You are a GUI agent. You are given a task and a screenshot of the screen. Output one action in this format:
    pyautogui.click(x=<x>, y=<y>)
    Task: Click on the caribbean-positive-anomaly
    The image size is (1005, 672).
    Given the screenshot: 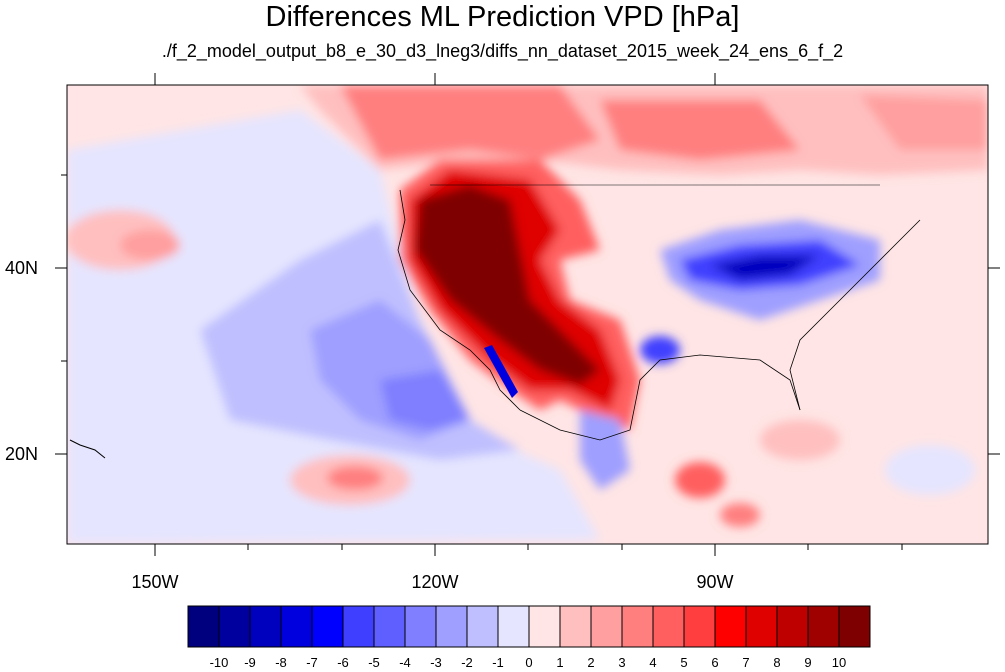 What is the action you would take?
    pyautogui.click(x=700, y=480)
    